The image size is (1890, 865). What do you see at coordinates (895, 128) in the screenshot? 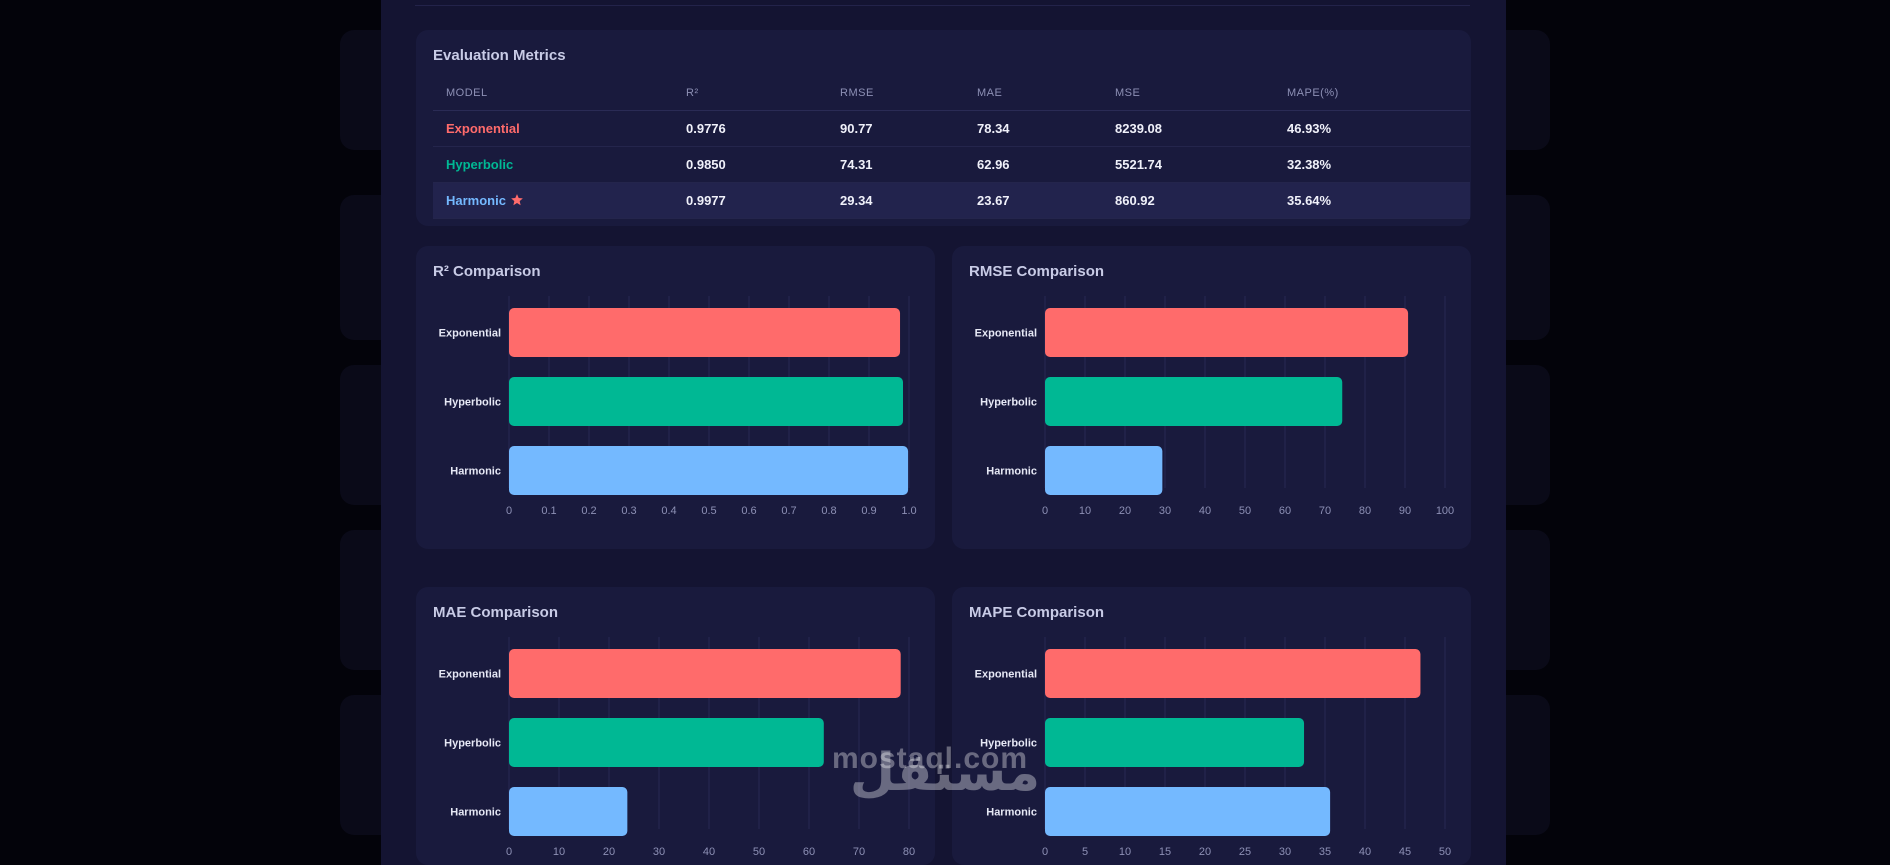
I see `rmse-value: 90.77` at bounding box center [895, 128].